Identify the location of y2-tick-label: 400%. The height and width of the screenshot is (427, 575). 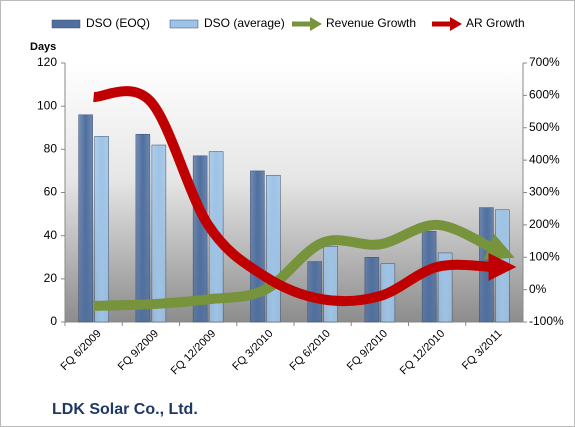
(544, 159).